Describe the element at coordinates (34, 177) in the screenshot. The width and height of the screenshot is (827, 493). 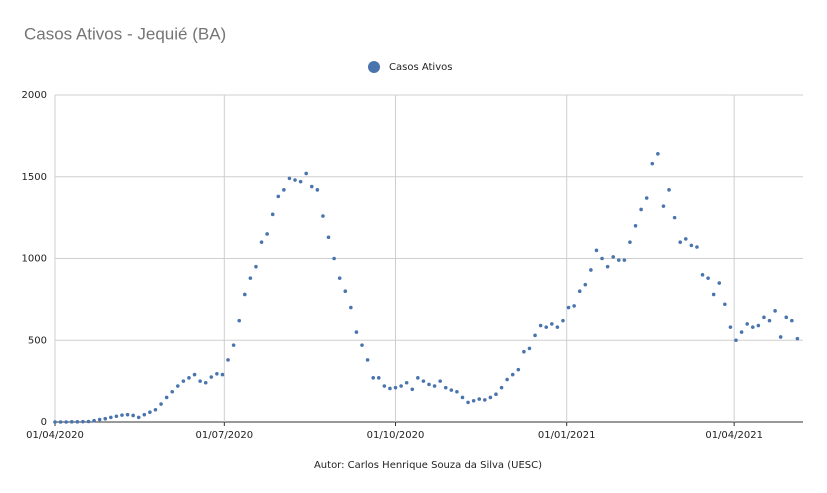
I see `y-tick-label: 1500` at that location.